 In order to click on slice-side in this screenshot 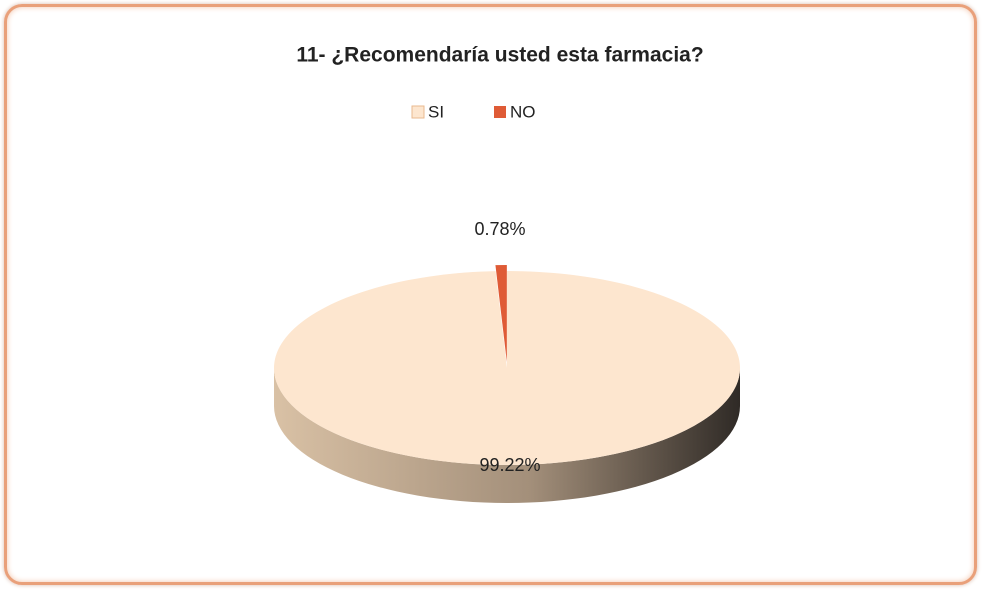, I will do `click(507, 435)`.